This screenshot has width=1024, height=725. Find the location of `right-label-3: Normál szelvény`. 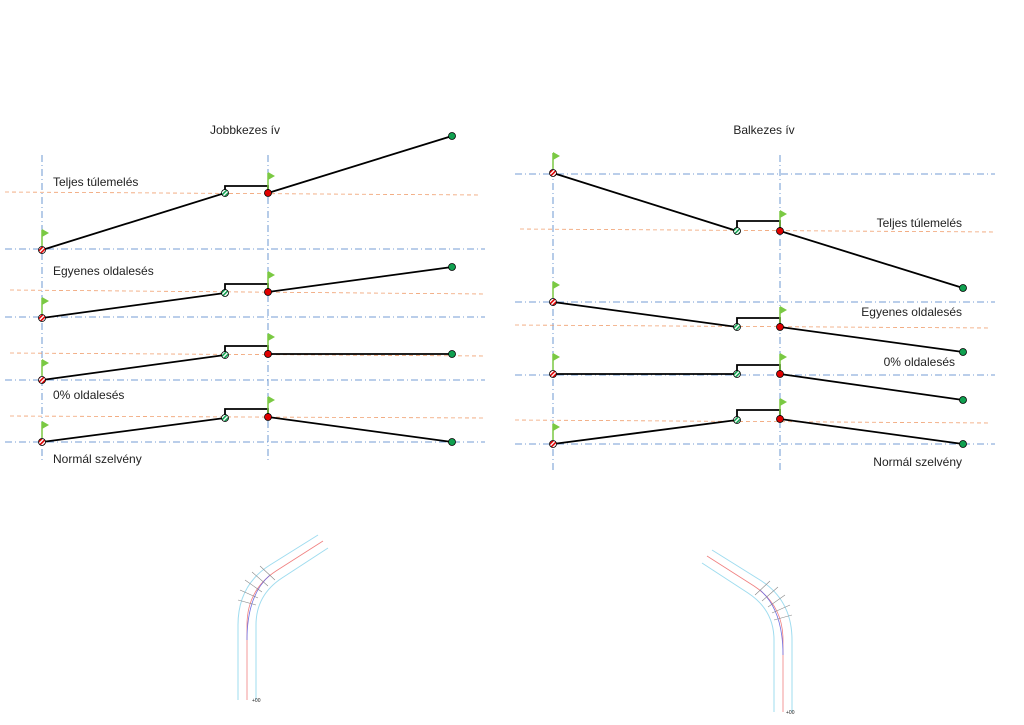

right-label-3: Normál szelvény is located at coordinates (917, 462).